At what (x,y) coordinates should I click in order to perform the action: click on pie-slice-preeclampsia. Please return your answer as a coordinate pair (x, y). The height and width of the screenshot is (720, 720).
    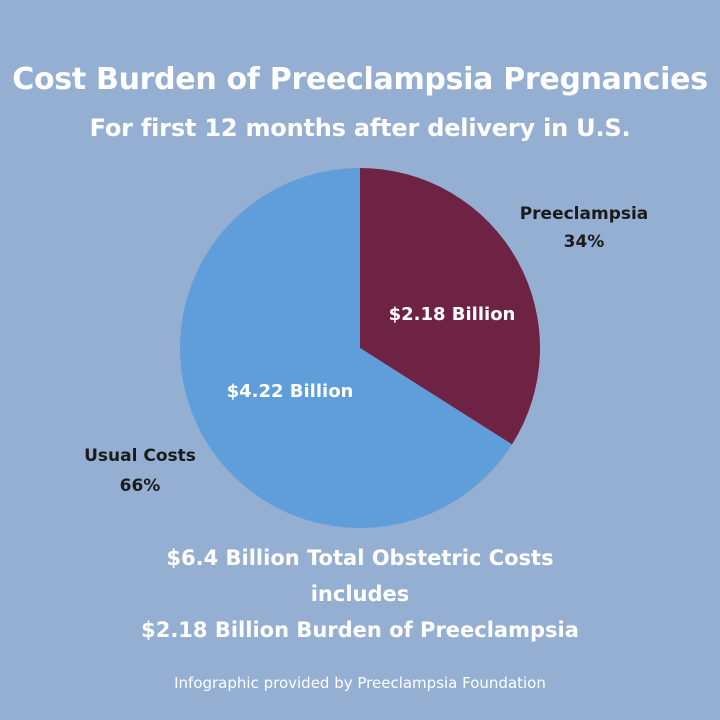
    Looking at the image, I should click on (450, 306).